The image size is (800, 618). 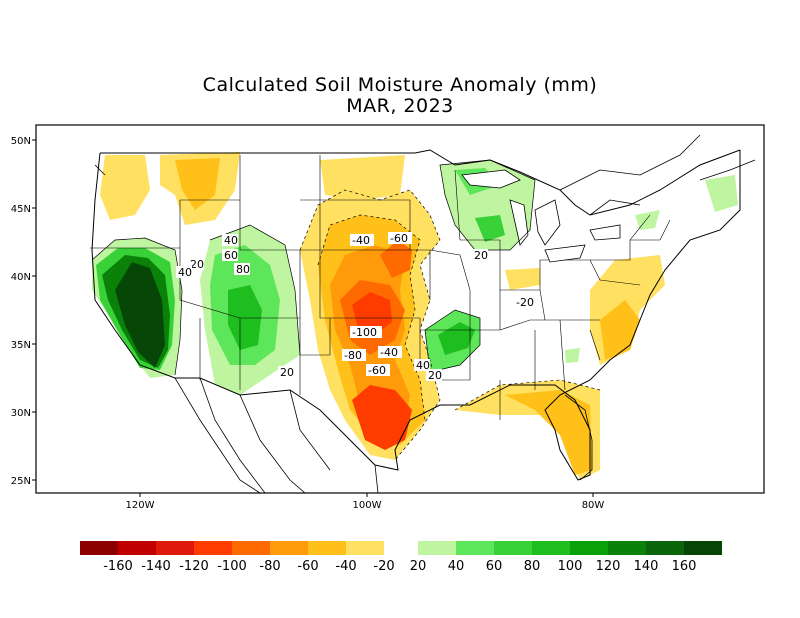 I want to click on wet-zone-california-core, so click(x=140, y=315).